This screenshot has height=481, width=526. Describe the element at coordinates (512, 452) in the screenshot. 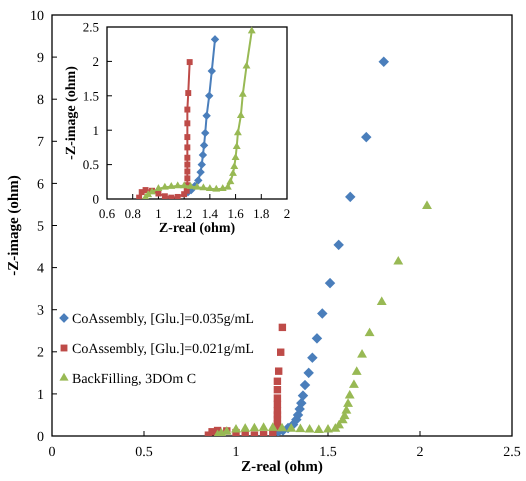

I see `x-tick-label: 2.5` at that location.